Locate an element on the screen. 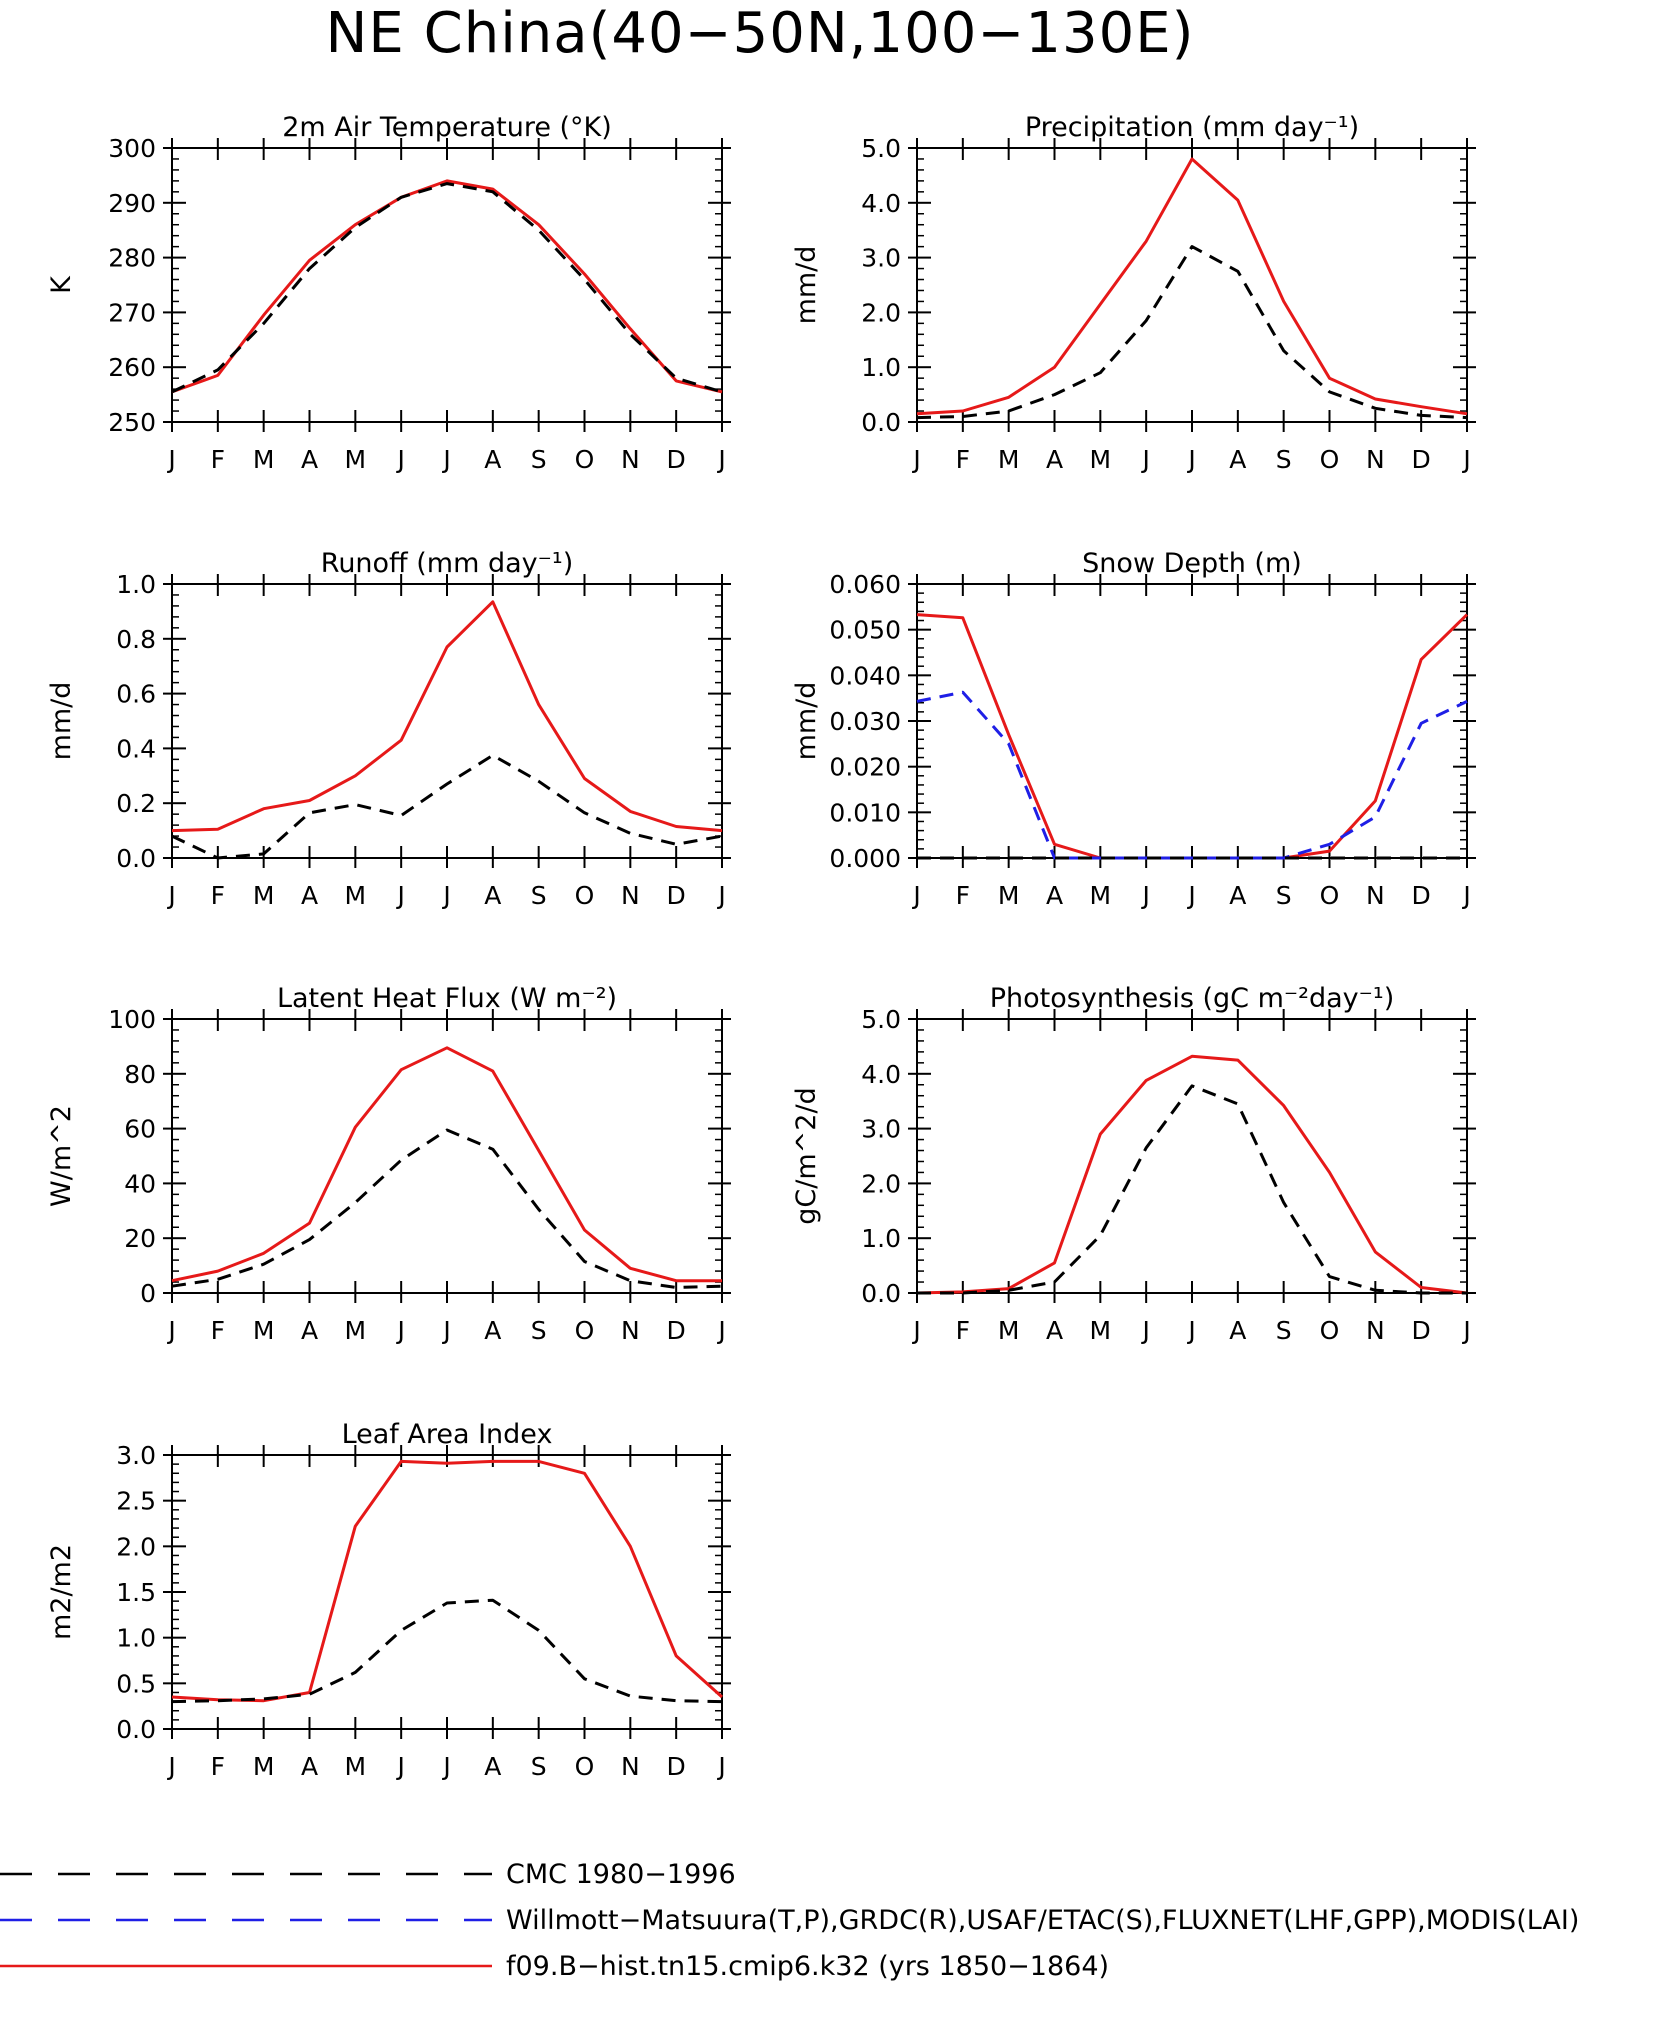 This screenshot has height=2022, width=1678. y-tick-label: 280 is located at coordinates (132, 258).